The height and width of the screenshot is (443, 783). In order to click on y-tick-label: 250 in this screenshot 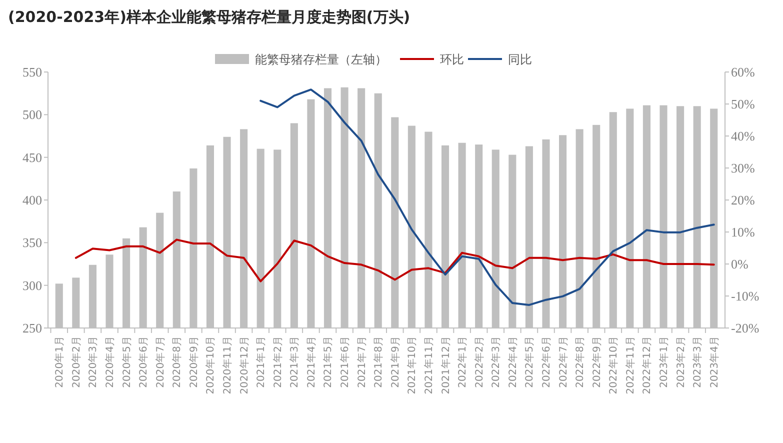, I will do `click(32, 328)`.